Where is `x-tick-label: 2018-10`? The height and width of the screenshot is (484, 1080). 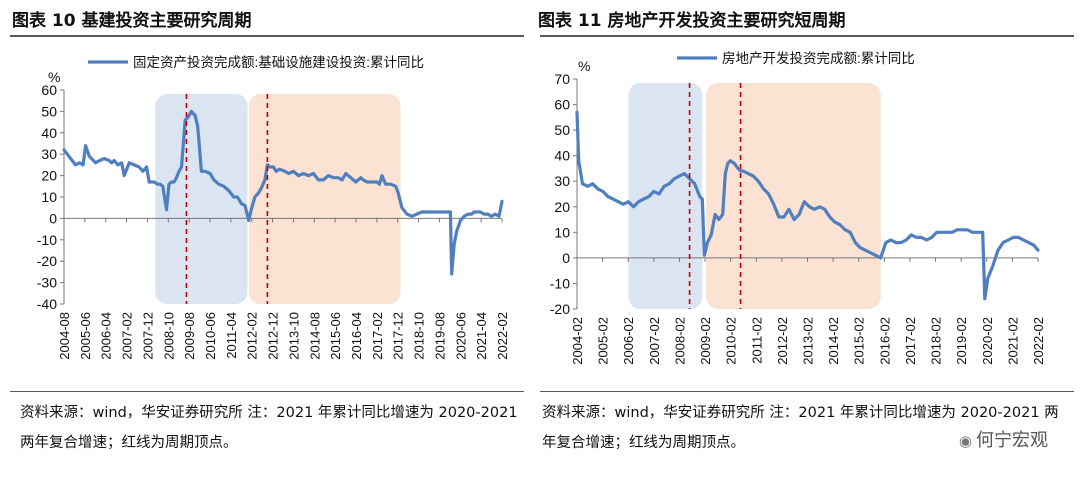 x-tick-label: 2018-10 is located at coordinates (419, 336).